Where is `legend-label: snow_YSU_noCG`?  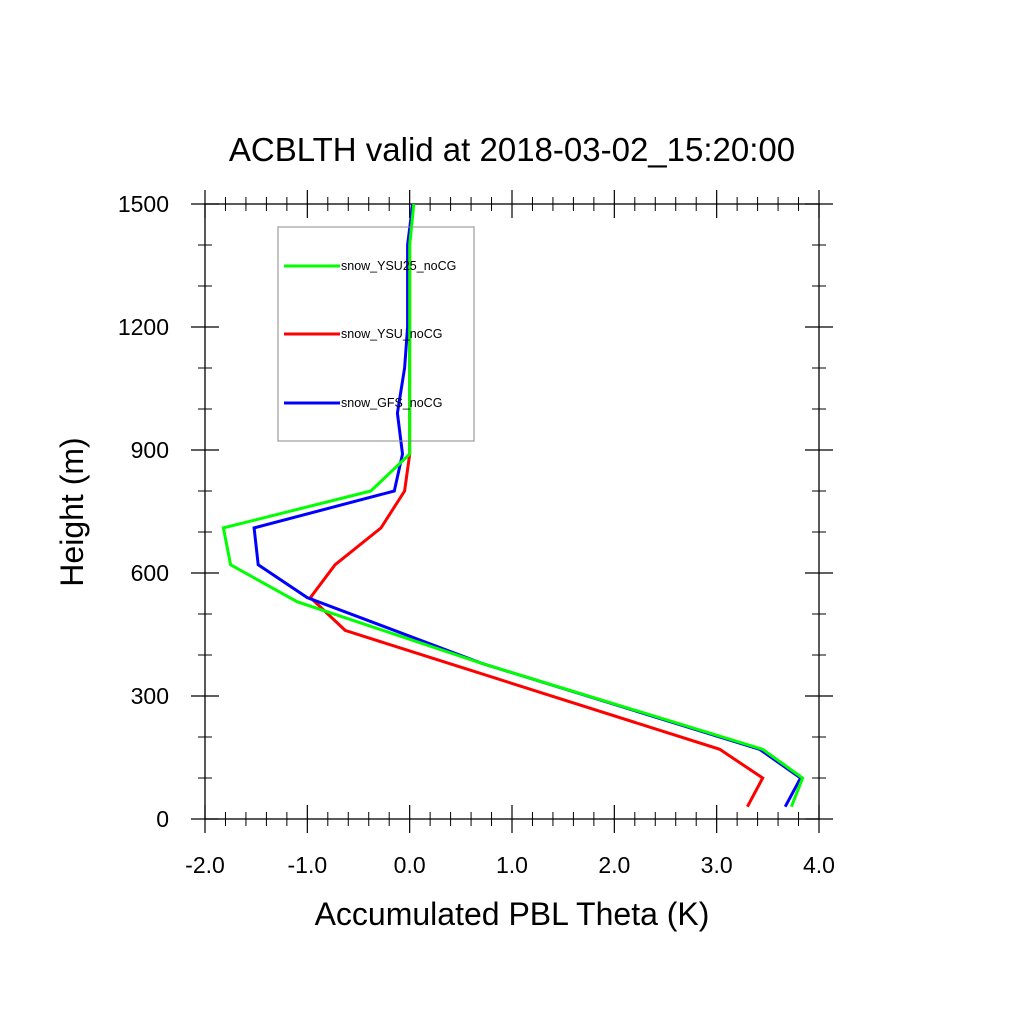 legend-label: snow_YSU_noCG is located at coordinates (391, 334).